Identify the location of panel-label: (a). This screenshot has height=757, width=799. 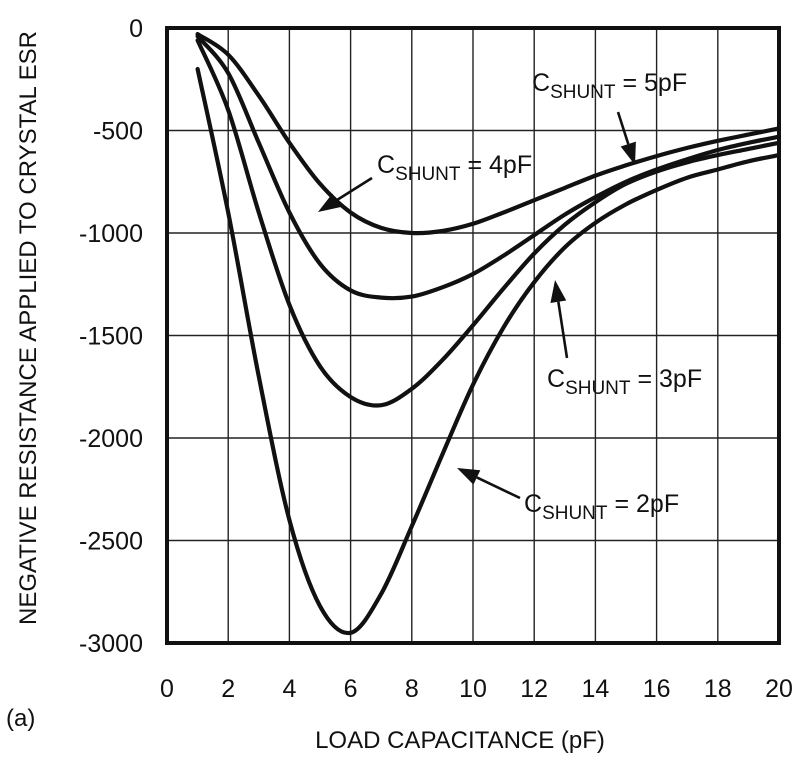
(20, 718).